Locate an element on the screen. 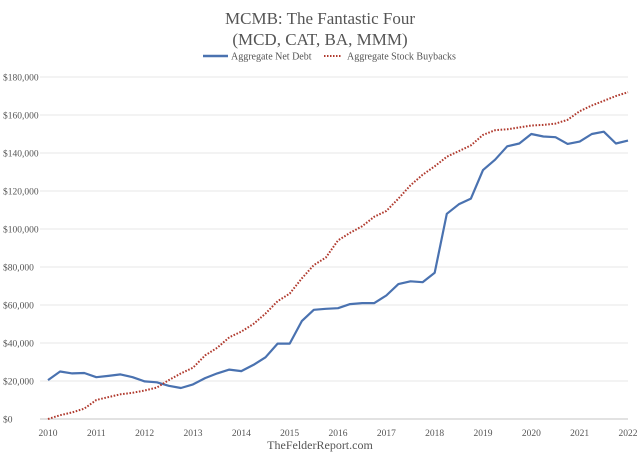 The width and height of the screenshot is (640, 462). y-tick-label: $100,000 is located at coordinates (21, 230).